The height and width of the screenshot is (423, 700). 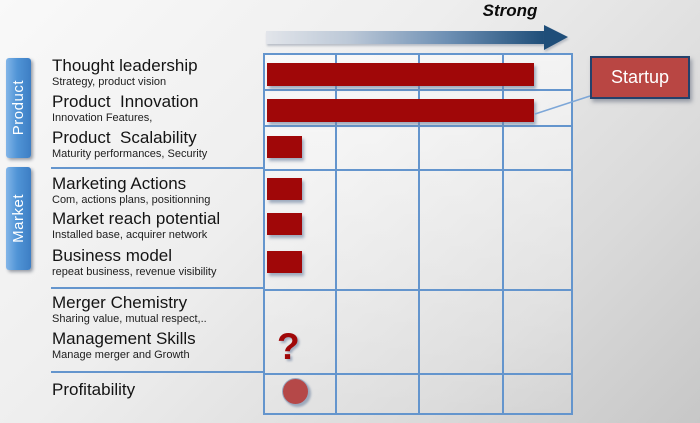 What do you see at coordinates (125, 65) in the screenshot?
I see `criterion-title: Thought leadership` at bounding box center [125, 65].